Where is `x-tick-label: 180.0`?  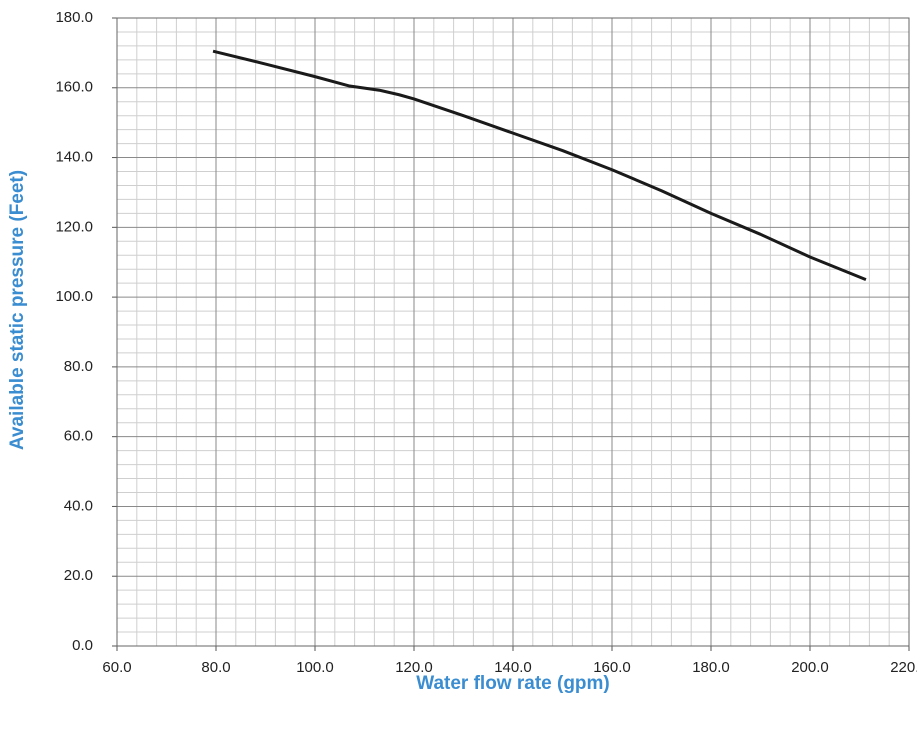 x-tick-label: 180.0 is located at coordinates (711, 667).